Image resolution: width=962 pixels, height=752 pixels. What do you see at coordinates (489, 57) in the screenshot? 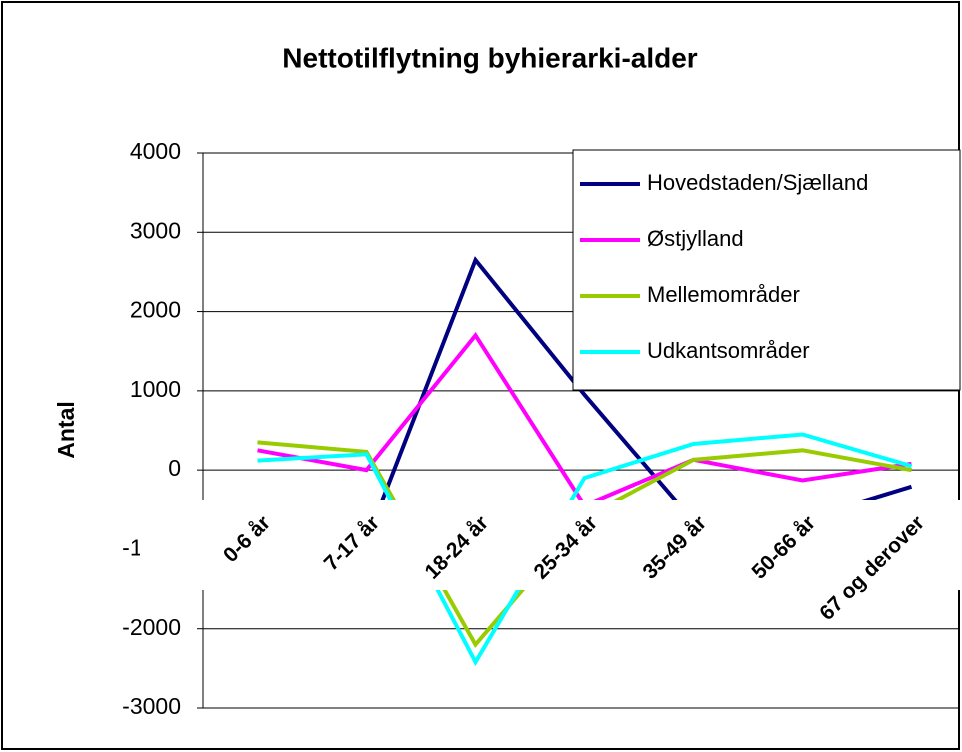
I see `chart-title: Nettotilflytning byhierarki-alder` at bounding box center [489, 57].